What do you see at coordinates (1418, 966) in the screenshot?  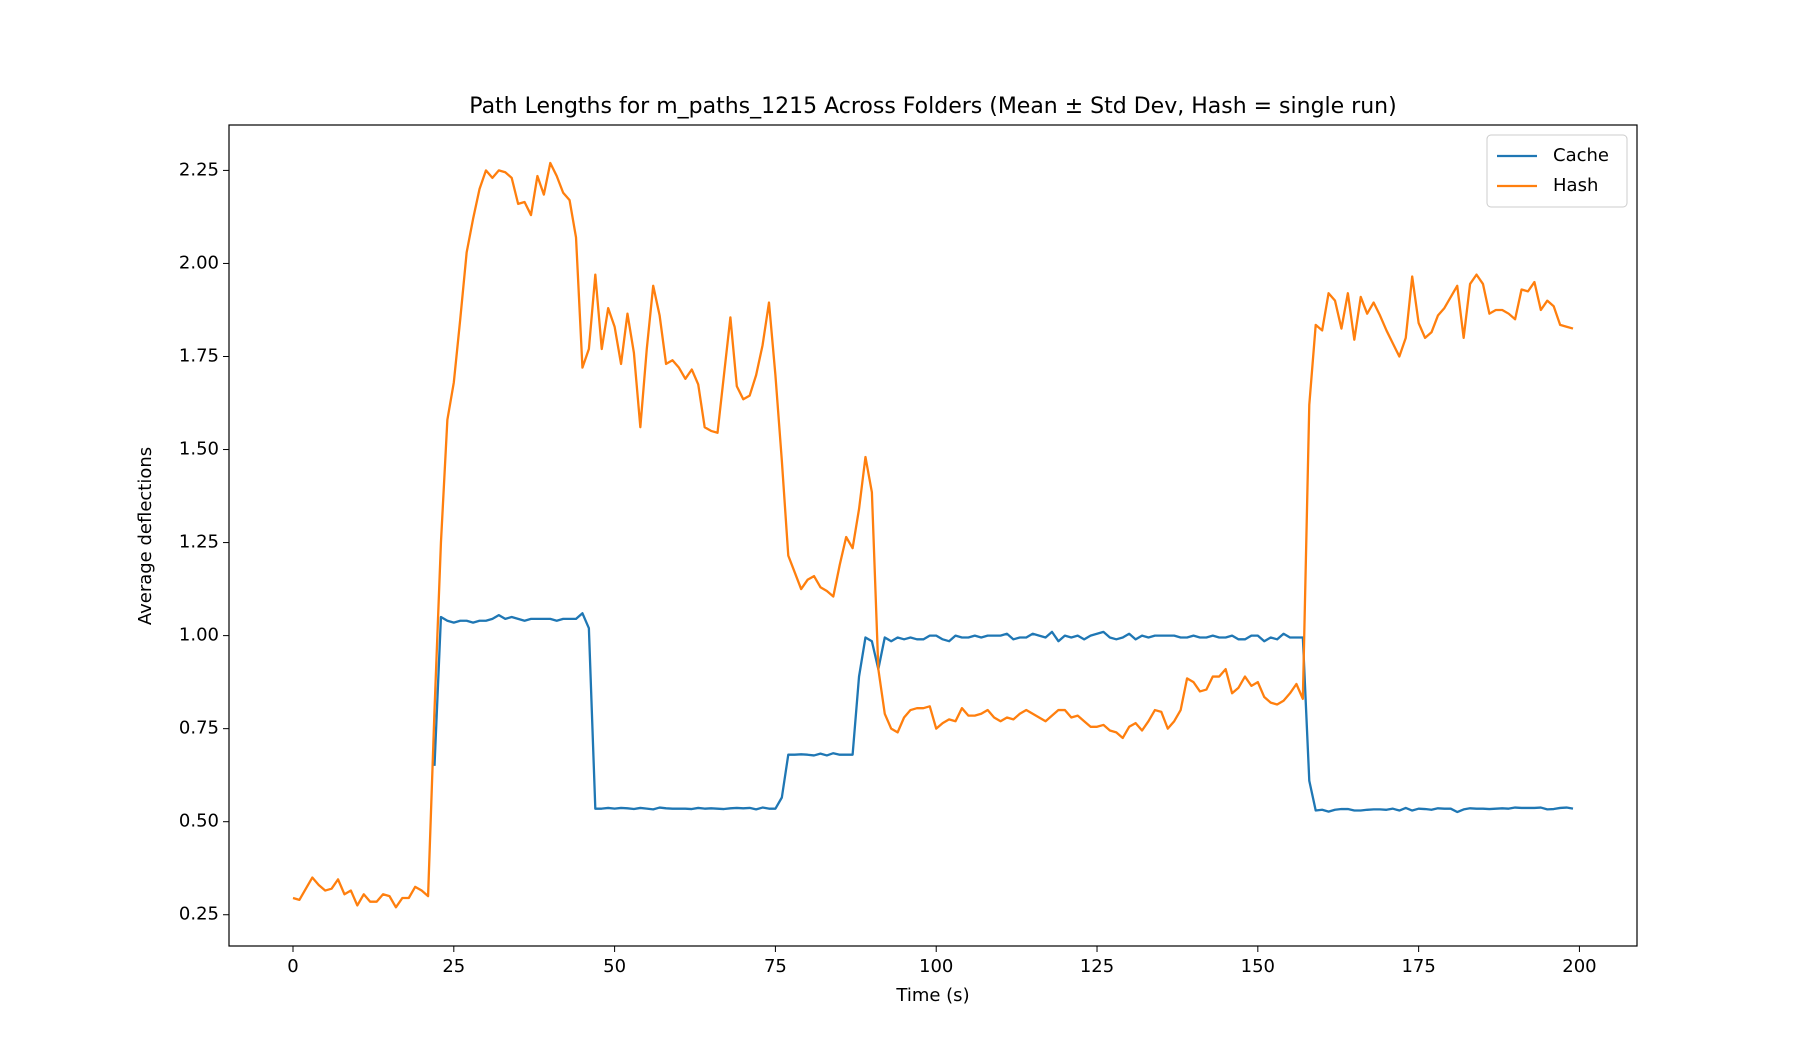 I see `x-tick-label: 175` at bounding box center [1418, 966].